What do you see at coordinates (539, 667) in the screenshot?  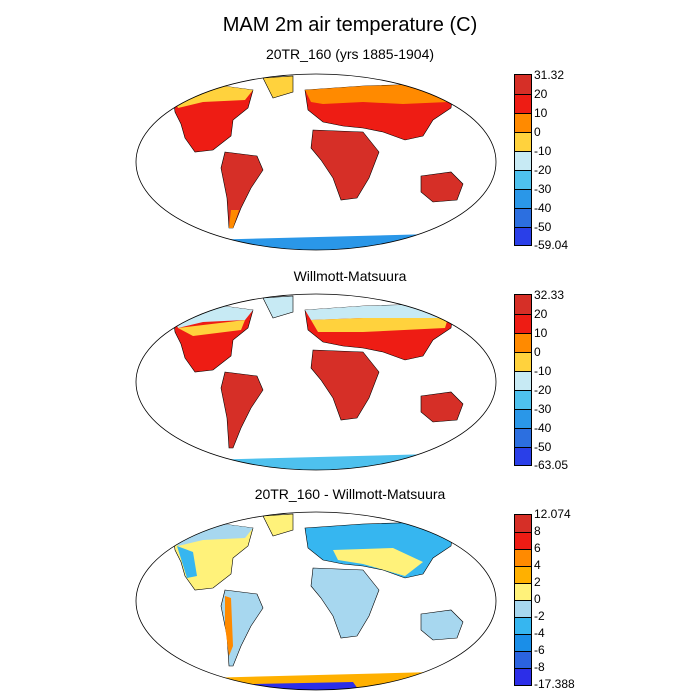 I see `colorbar-label: -8` at bounding box center [539, 667].